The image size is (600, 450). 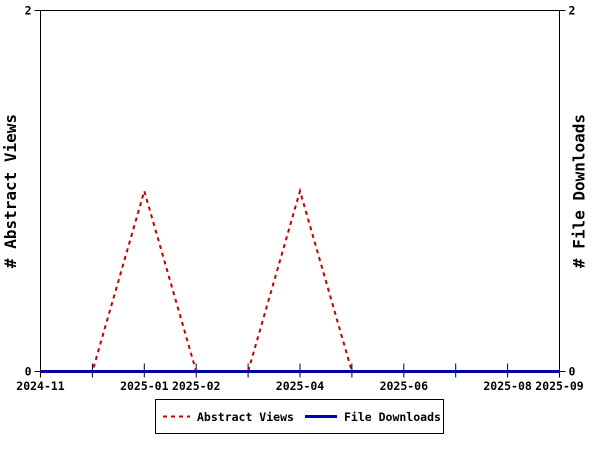 I want to click on x-ticklabel-2025-02: 2025-02, so click(x=196, y=386).